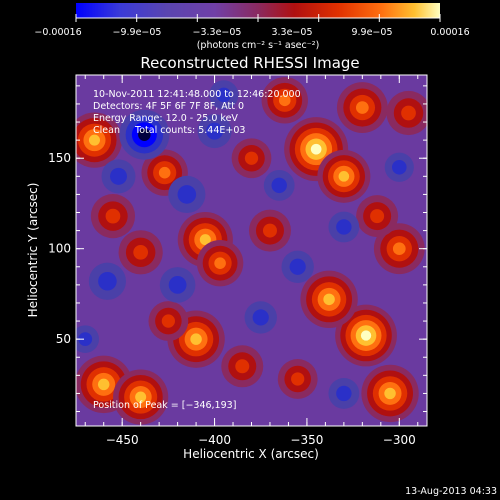  Describe the element at coordinates (451, 491) in the screenshot. I see `footer-date: 13-Aug-2013 04:33` at that location.